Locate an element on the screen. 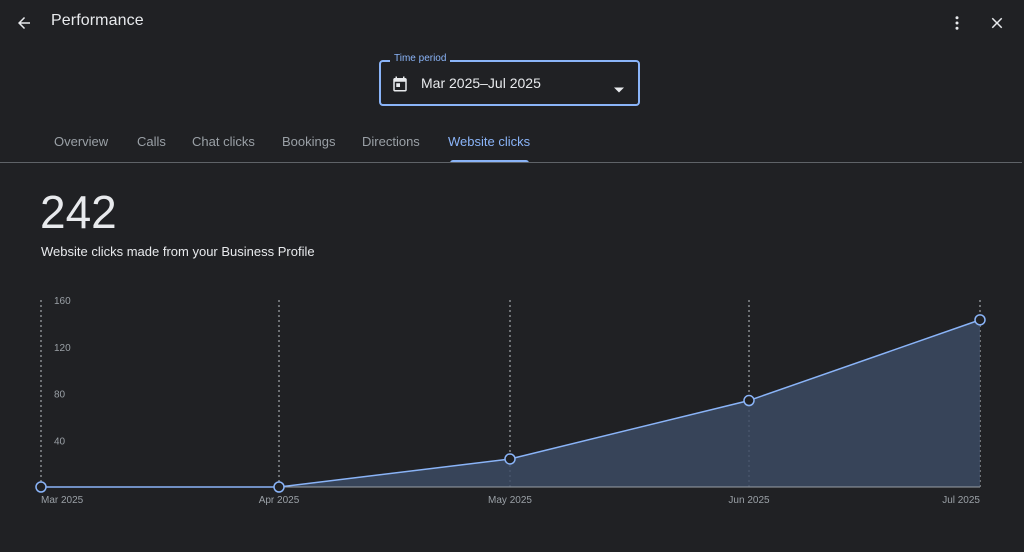 The image size is (1024, 552). time-period-value: Mar 2025–Jul 2025 is located at coordinates (481, 83).